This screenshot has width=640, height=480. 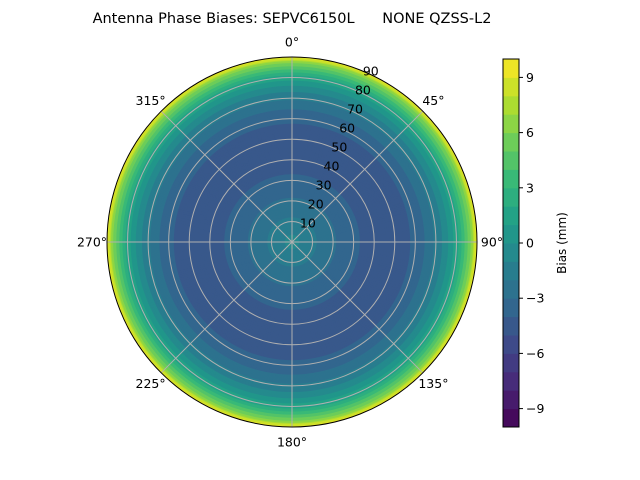 I want to click on colorbar-tick-label: −9, so click(x=535, y=408).